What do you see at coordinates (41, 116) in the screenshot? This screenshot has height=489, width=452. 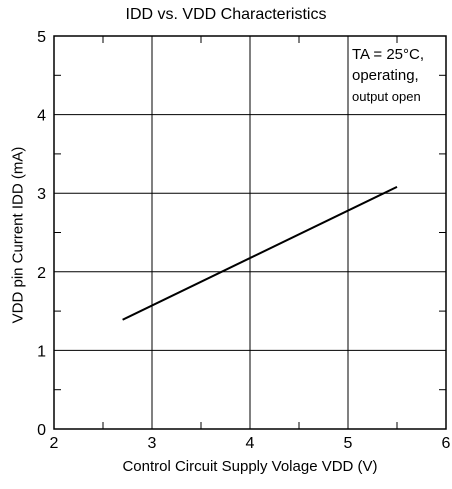 I see `y-tick-label: 4` at bounding box center [41, 116].